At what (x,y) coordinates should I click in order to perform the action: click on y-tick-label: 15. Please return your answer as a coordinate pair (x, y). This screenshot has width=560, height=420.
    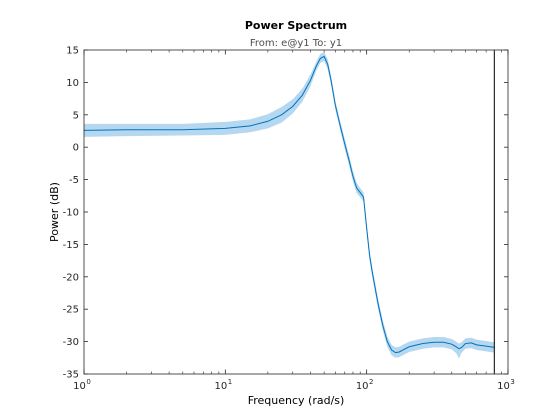
    Looking at the image, I should click on (72, 51).